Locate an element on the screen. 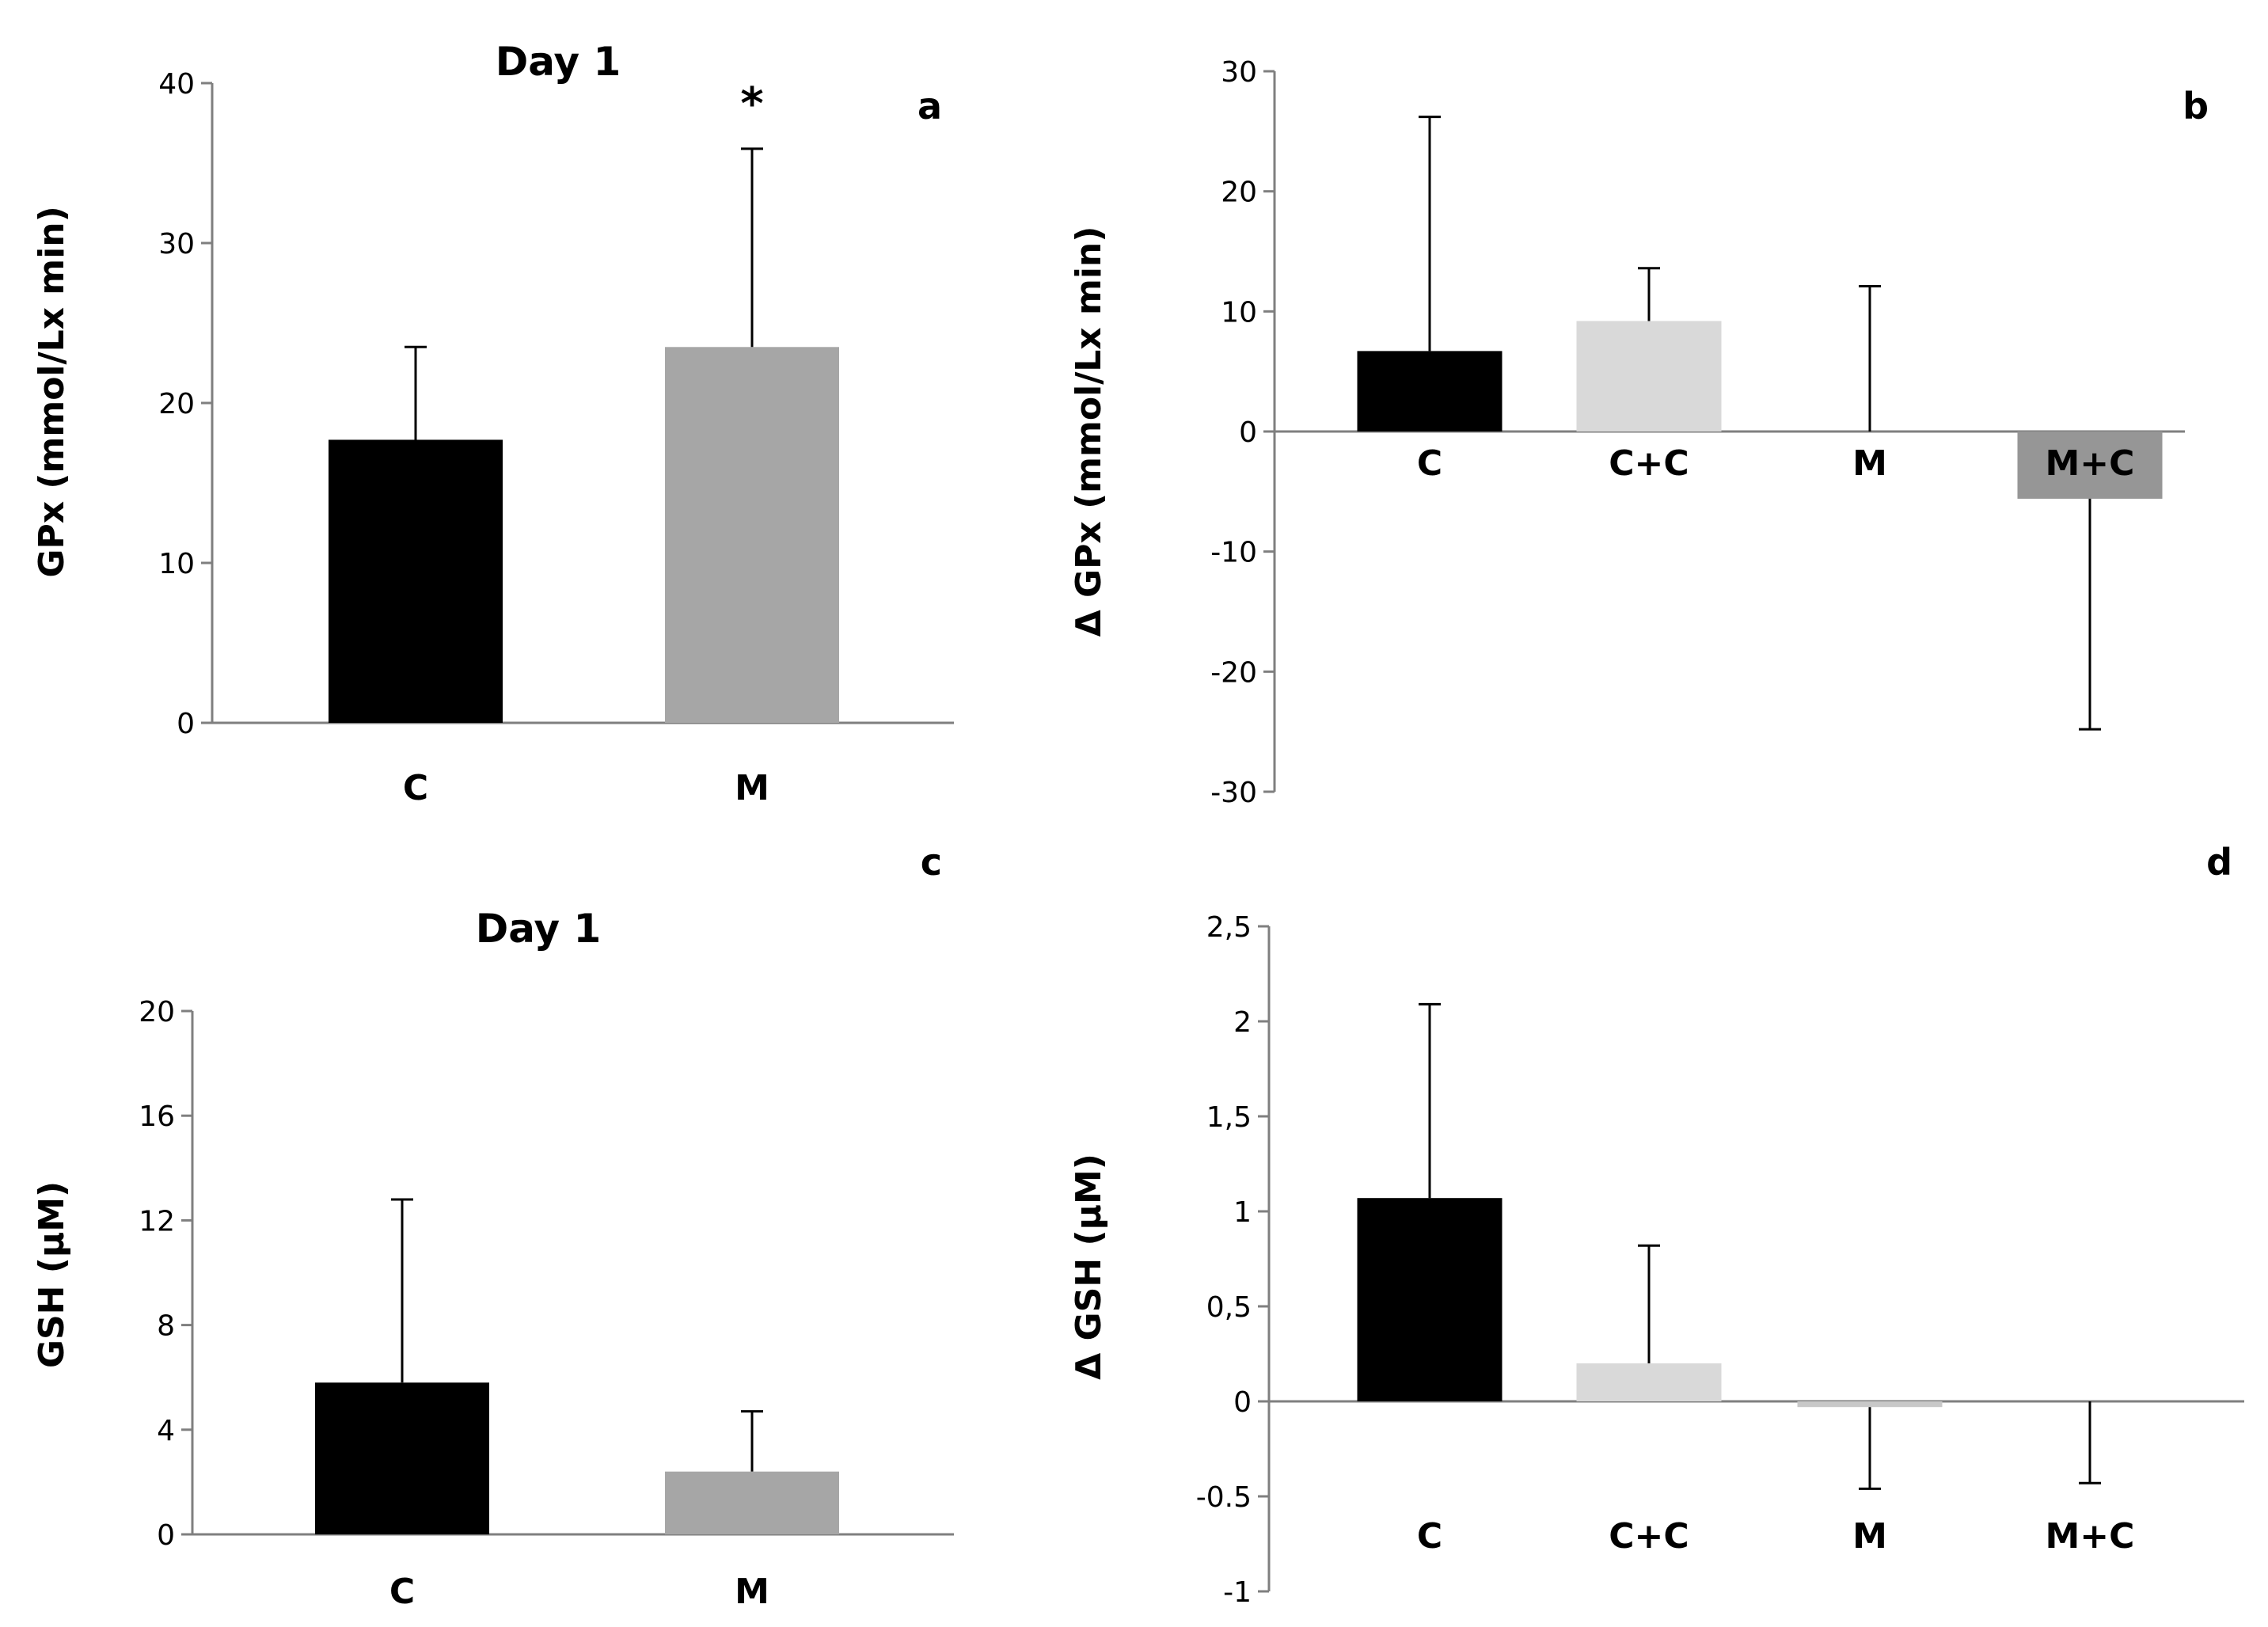  y-tick-label: 12 is located at coordinates (157, 1221).